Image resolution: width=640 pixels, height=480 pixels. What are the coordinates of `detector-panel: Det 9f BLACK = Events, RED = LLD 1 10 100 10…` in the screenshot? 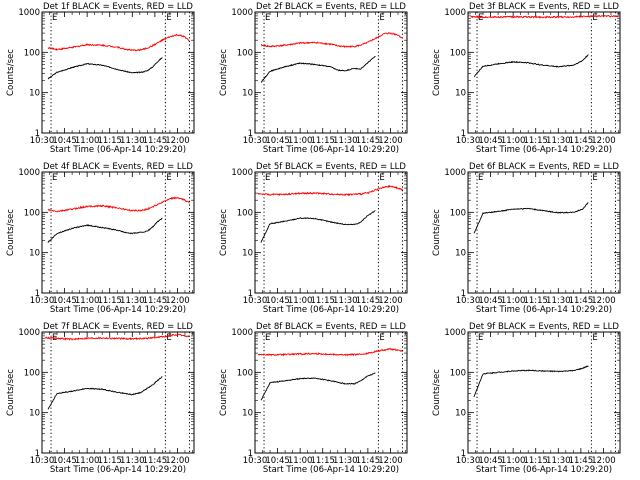 It's located at (526, 398).